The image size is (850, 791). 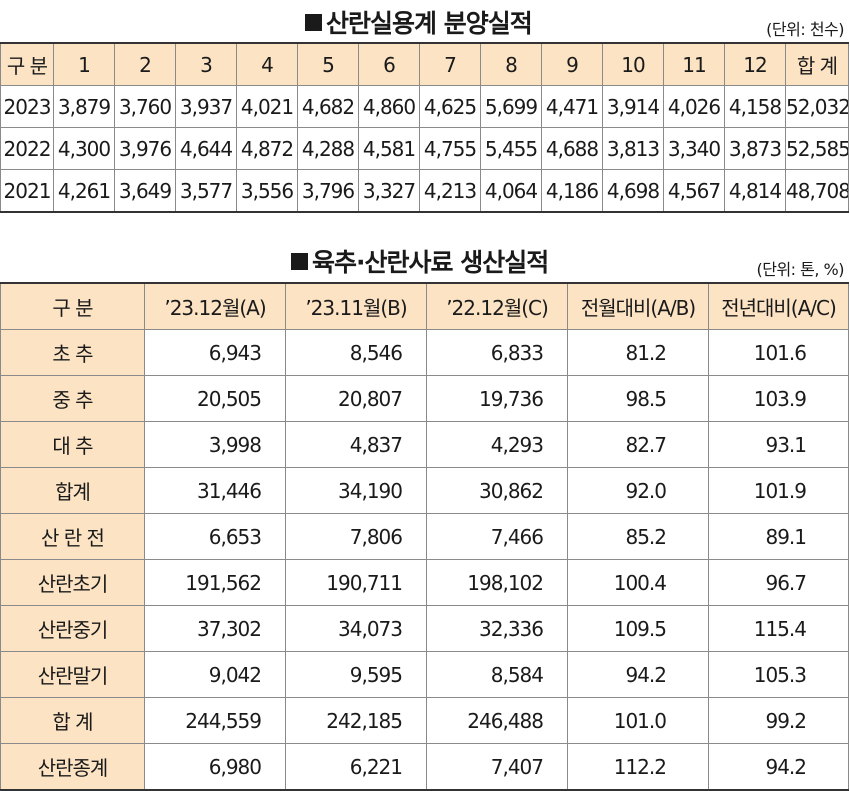 What do you see at coordinates (694, 64) in the screenshot?
I see `table1-header-cell: 11` at bounding box center [694, 64].